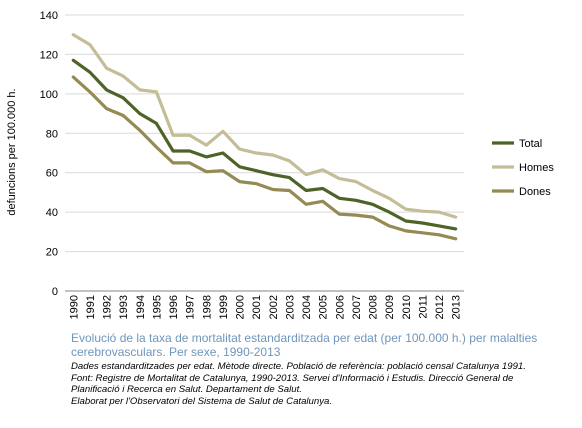  What do you see at coordinates (535, 192) in the screenshot?
I see `legend-label-dones: Dones` at bounding box center [535, 192].